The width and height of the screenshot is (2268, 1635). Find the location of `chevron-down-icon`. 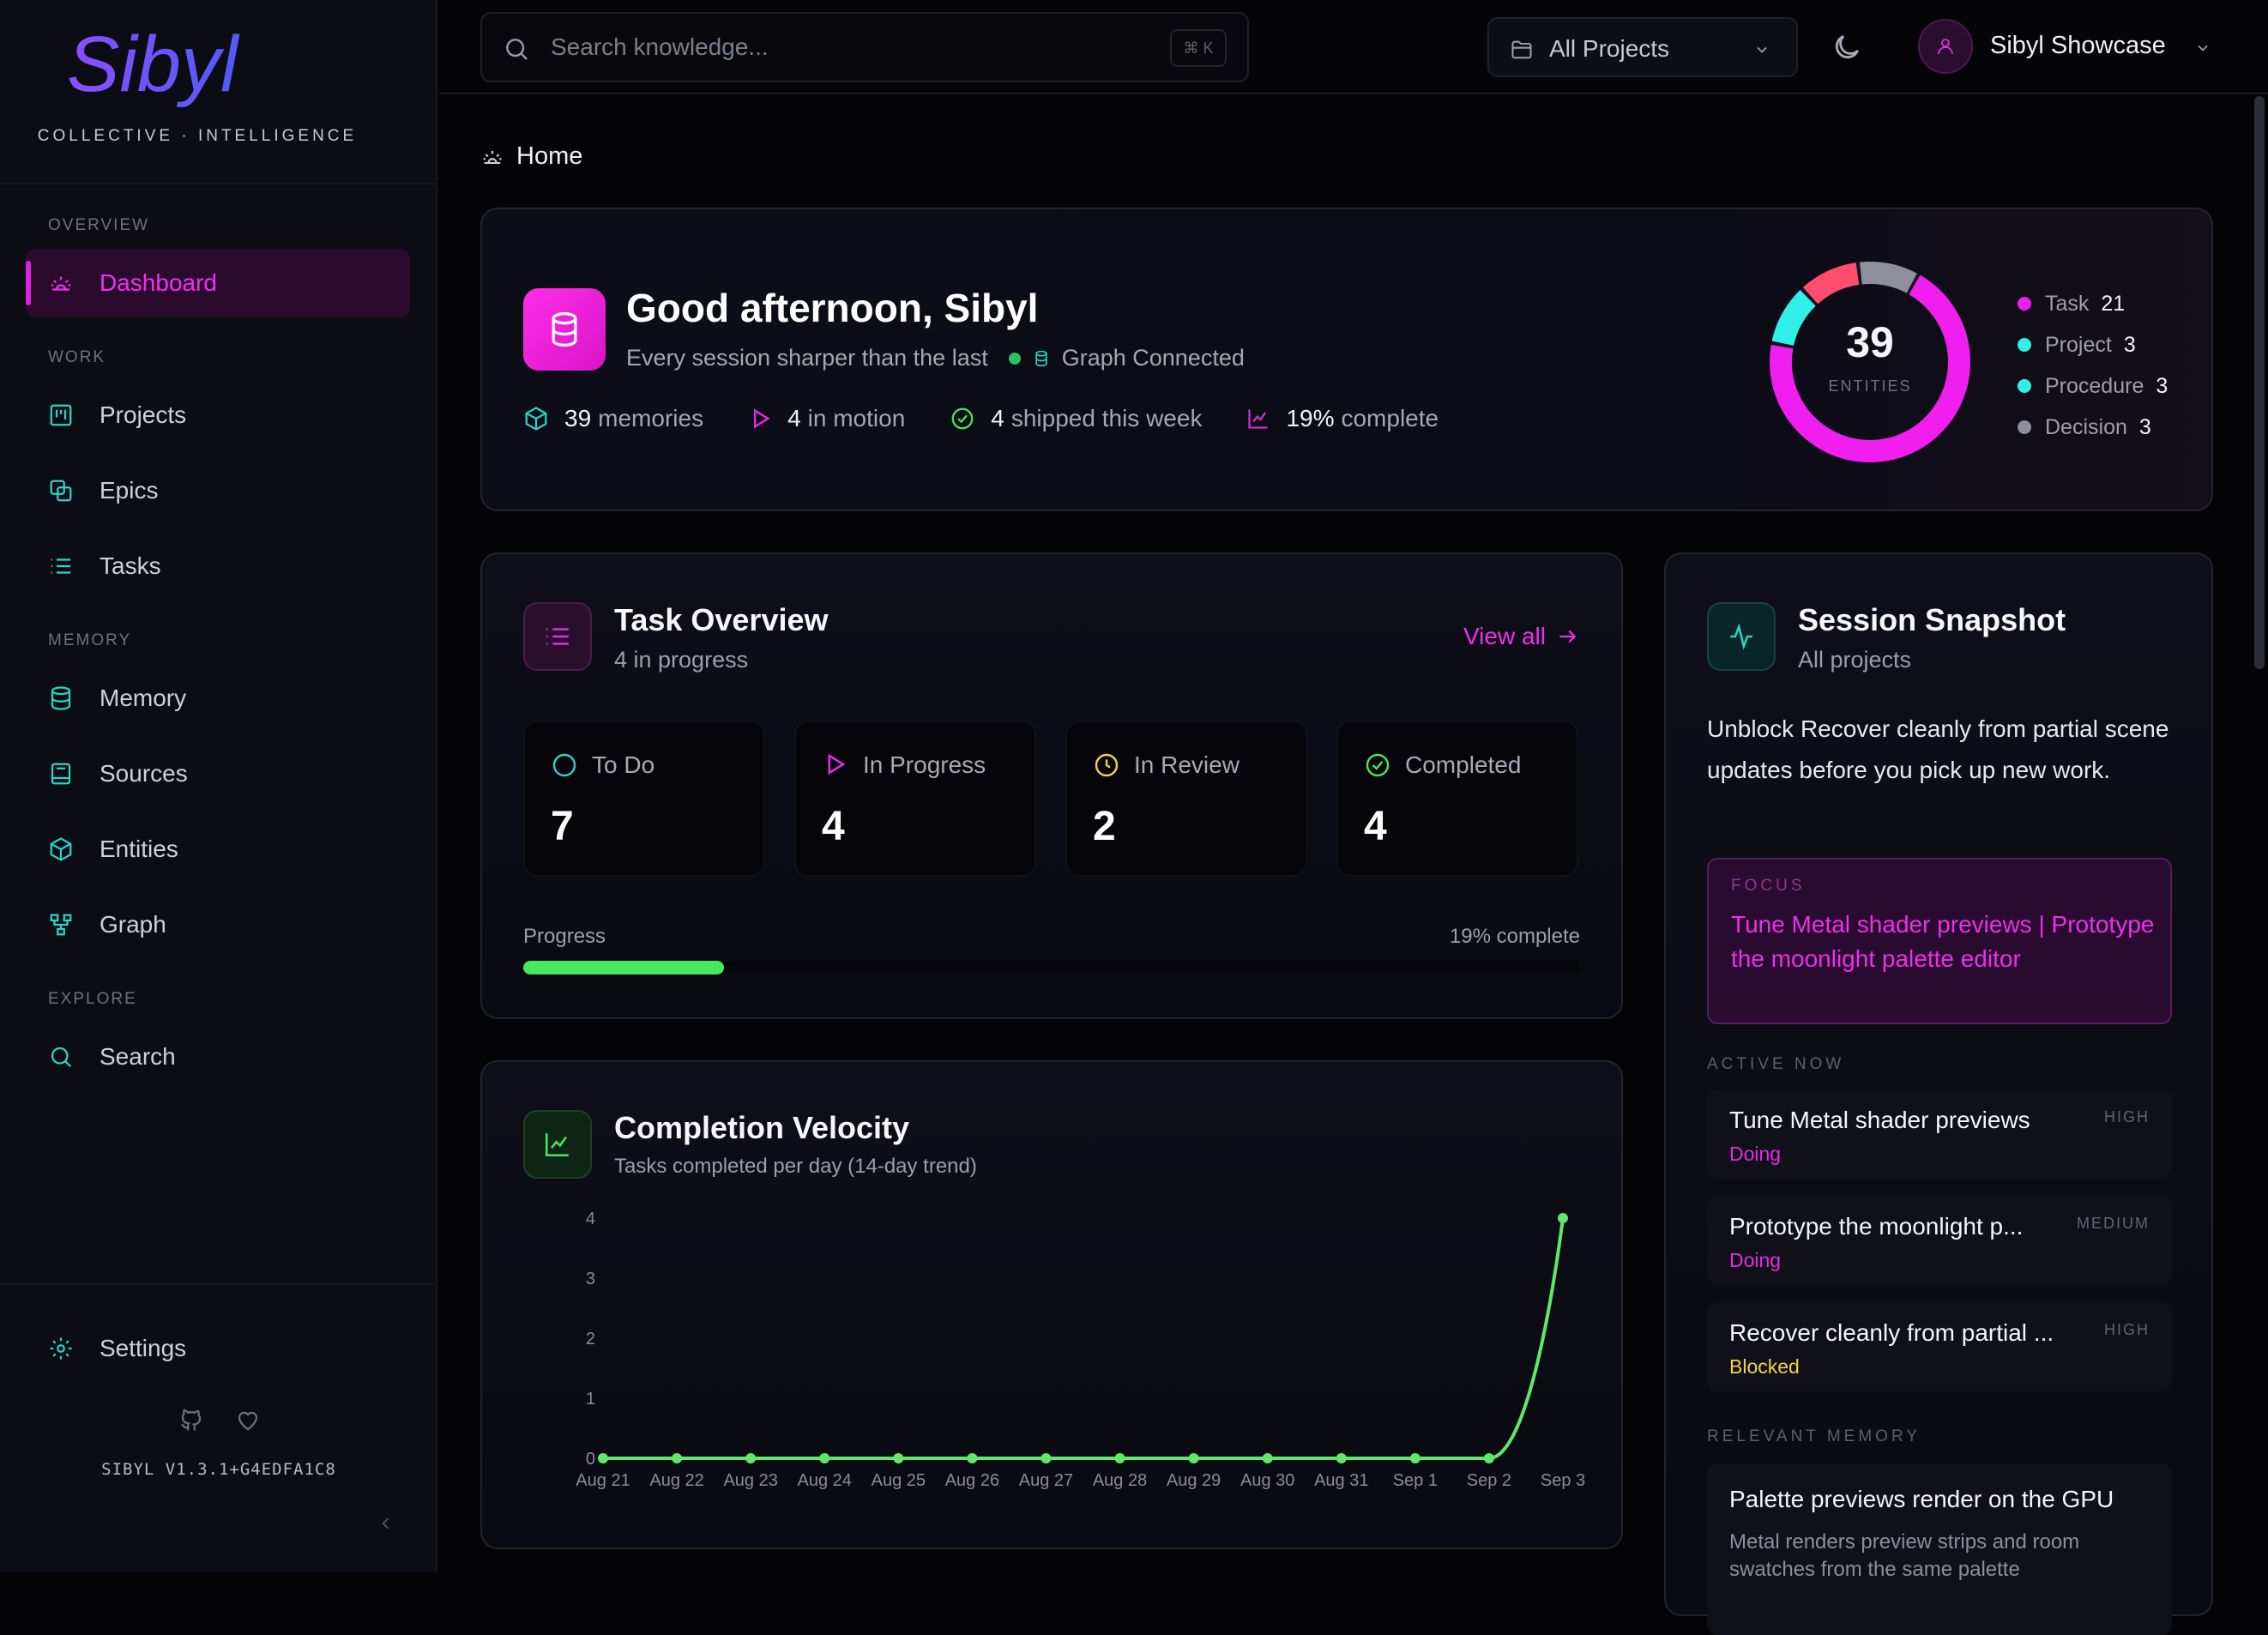

chevron-down-icon is located at coordinates (2203, 48).